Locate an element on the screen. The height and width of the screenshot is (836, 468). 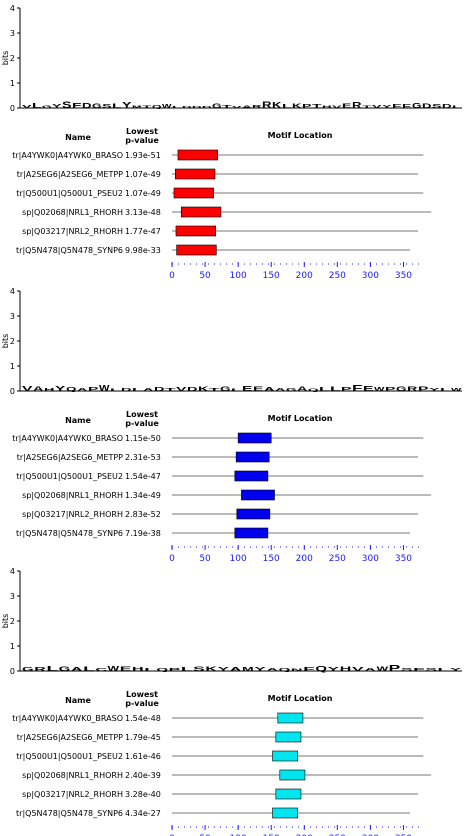
pvalue-header: p-value is located at coordinates (142, 703).